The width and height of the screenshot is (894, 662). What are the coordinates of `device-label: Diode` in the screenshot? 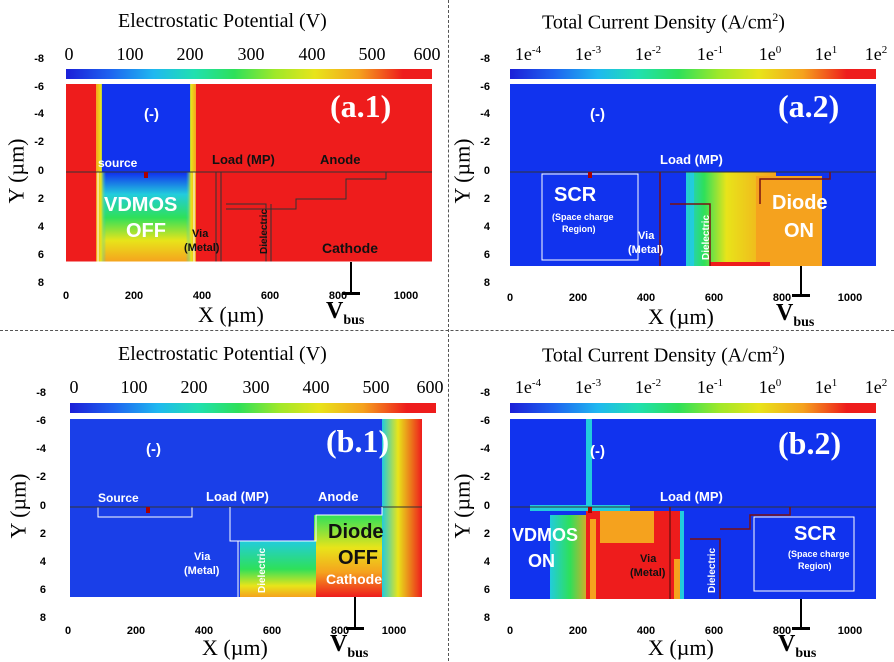 It's located at (800, 203).